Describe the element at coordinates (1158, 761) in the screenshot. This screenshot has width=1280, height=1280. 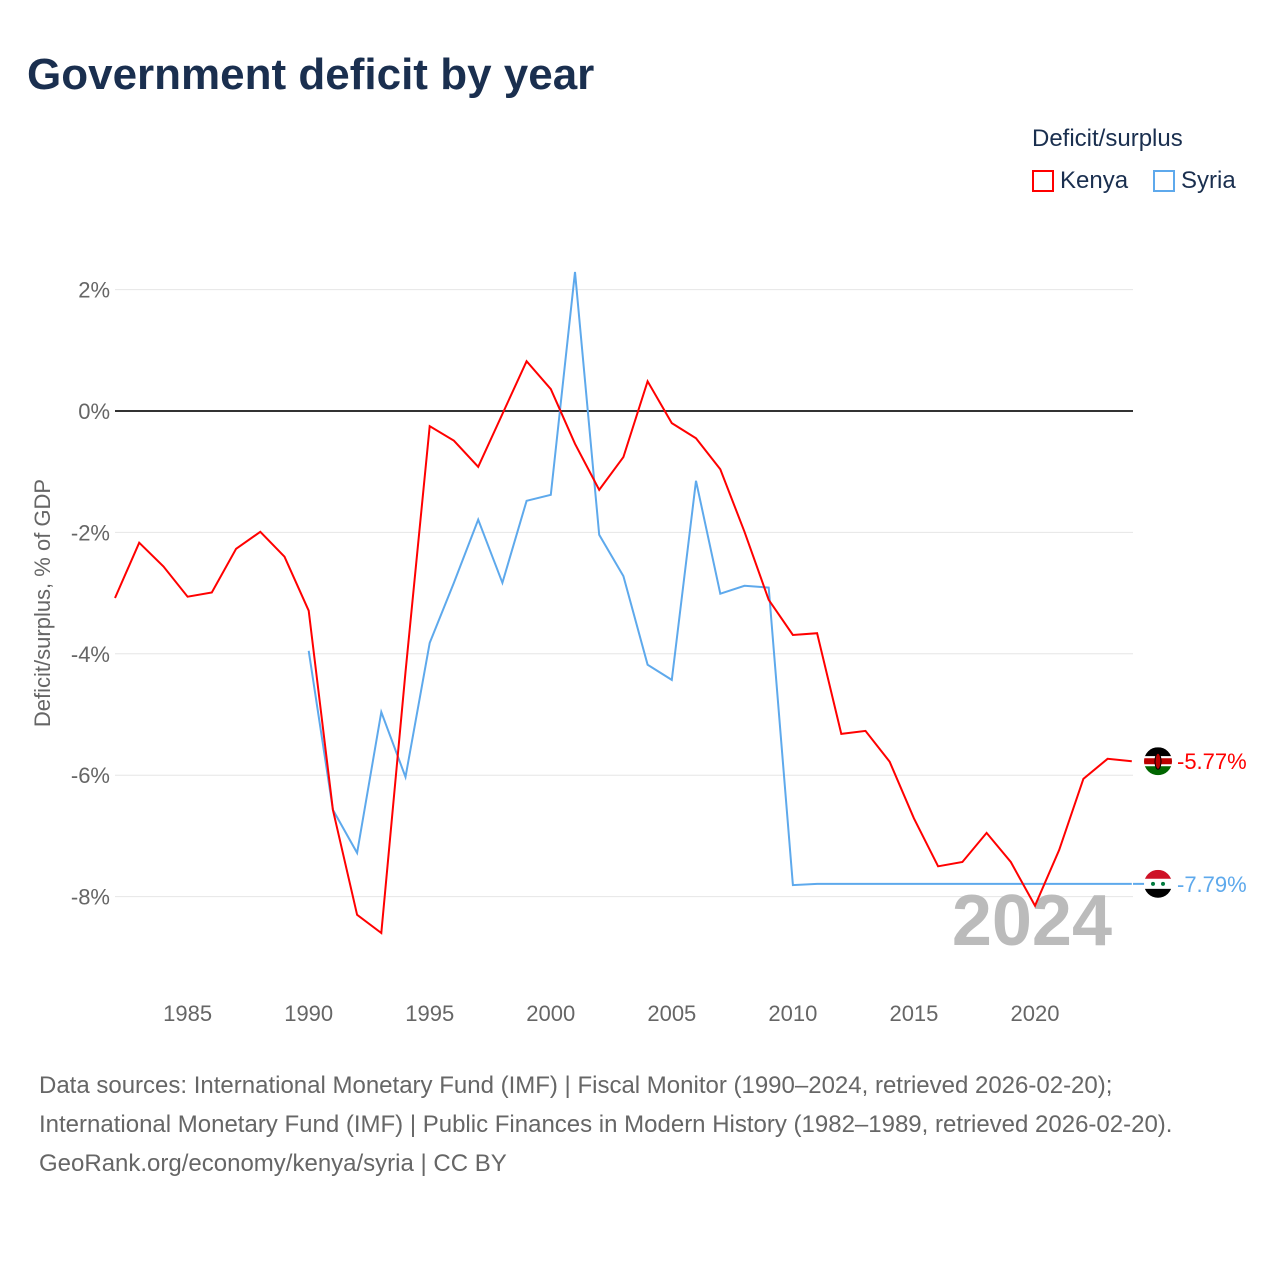
I see `kenya-flag-icon` at that location.